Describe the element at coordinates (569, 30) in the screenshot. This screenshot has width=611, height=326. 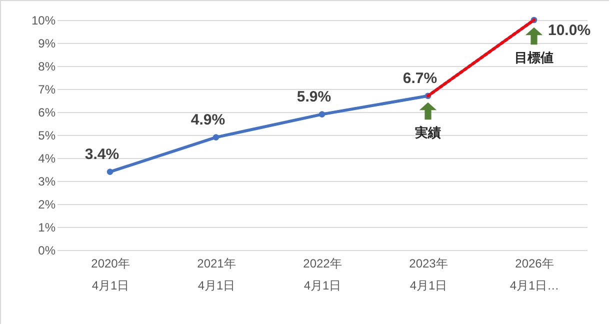
I see `data-label: 10.0%` at that location.